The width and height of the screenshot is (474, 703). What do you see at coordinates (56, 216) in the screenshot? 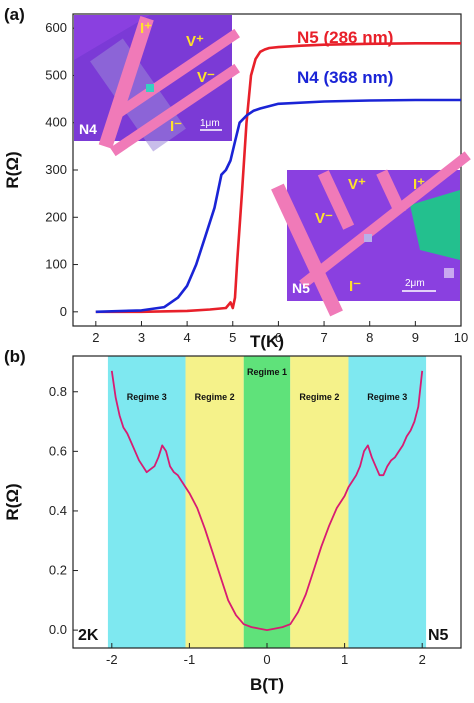
I see `y-tick-label: 200` at bounding box center [56, 216].